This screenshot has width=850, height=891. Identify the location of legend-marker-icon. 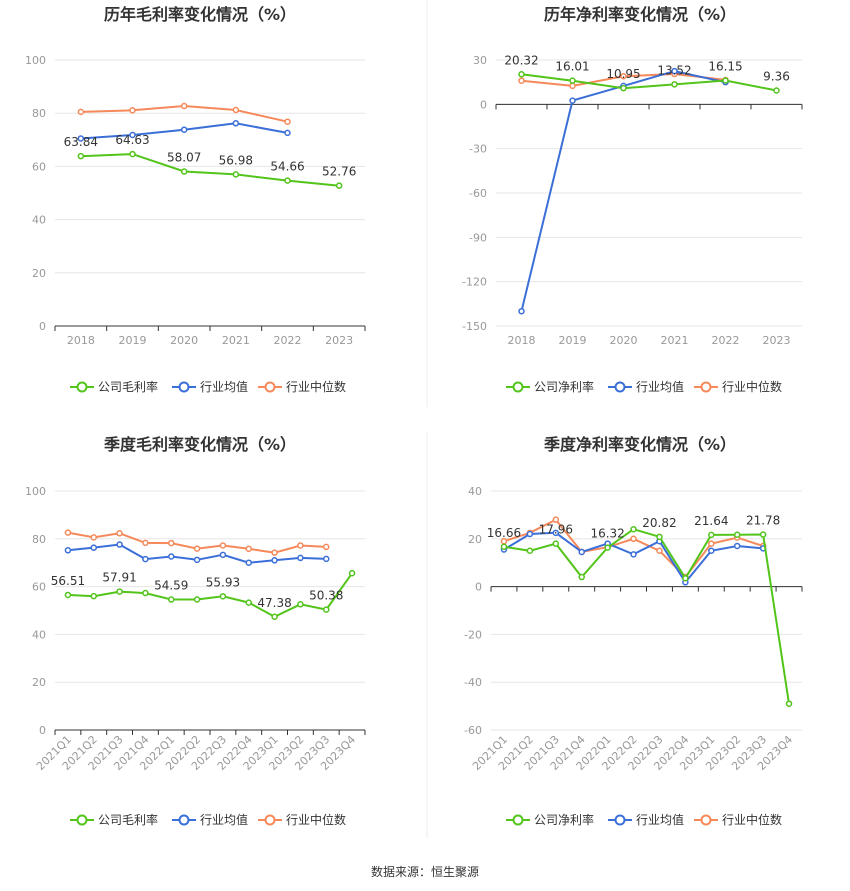
(184, 820).